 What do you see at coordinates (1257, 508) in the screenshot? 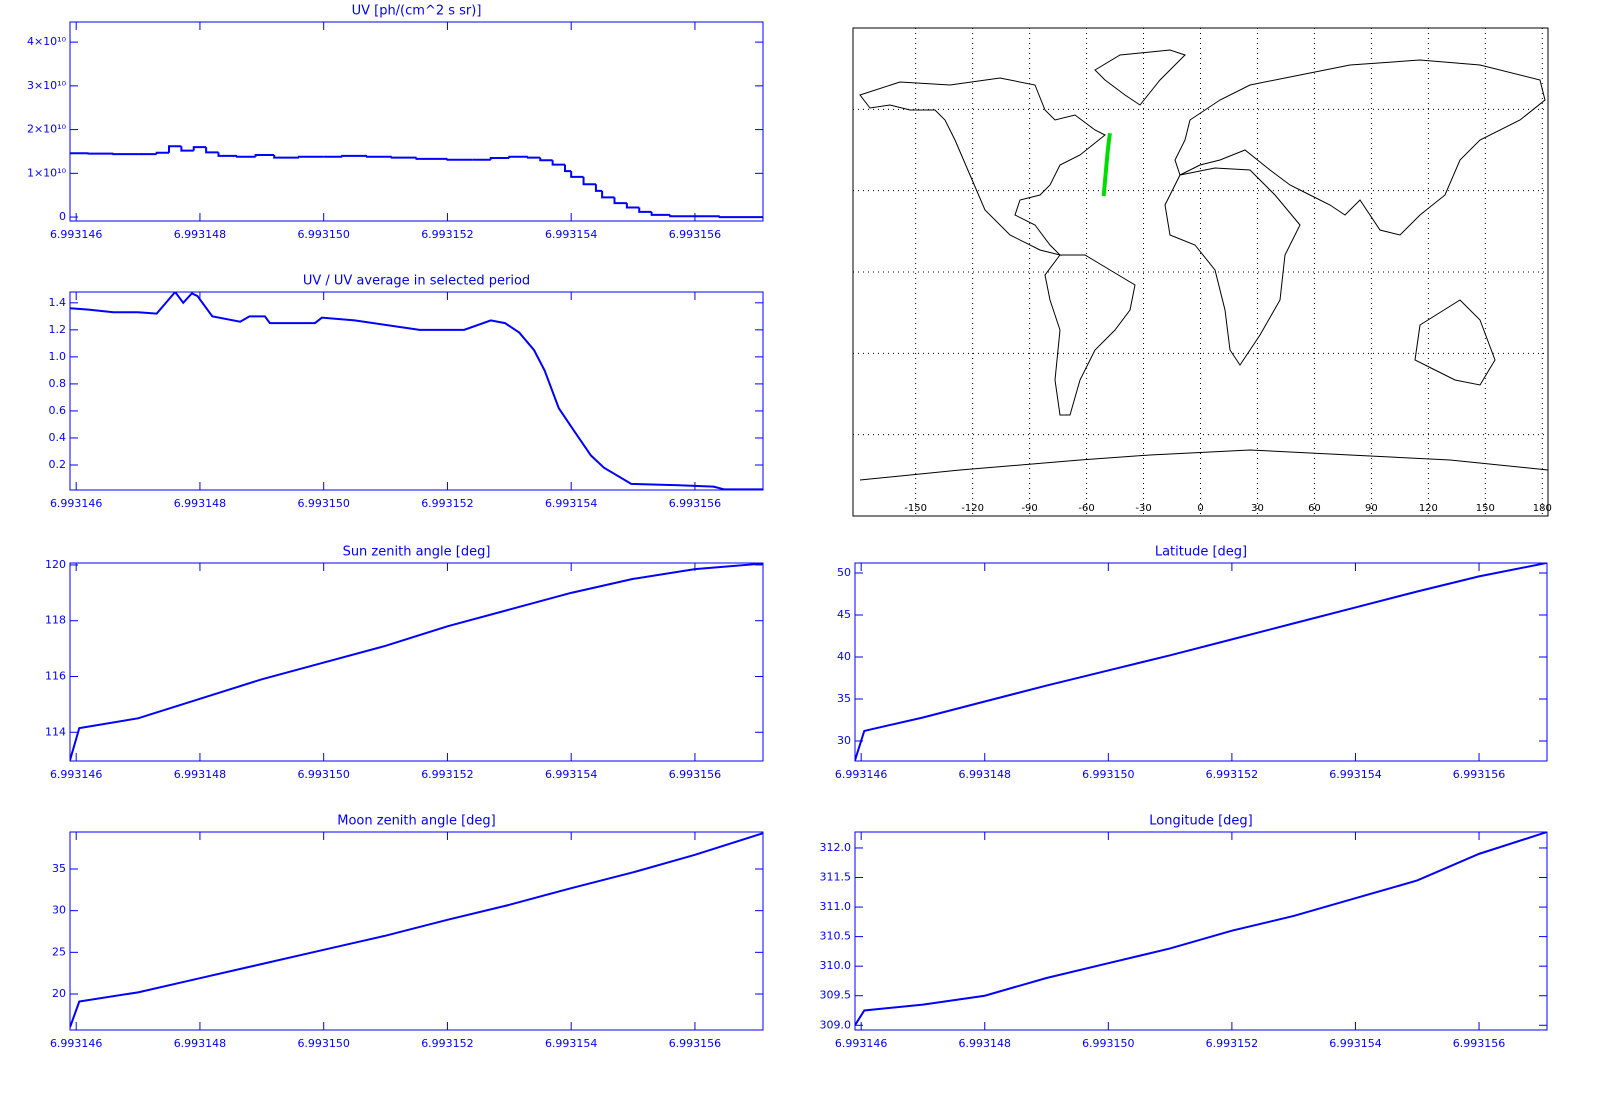
I see `x-tick-label: 30` at bounding box center [1257, 508].